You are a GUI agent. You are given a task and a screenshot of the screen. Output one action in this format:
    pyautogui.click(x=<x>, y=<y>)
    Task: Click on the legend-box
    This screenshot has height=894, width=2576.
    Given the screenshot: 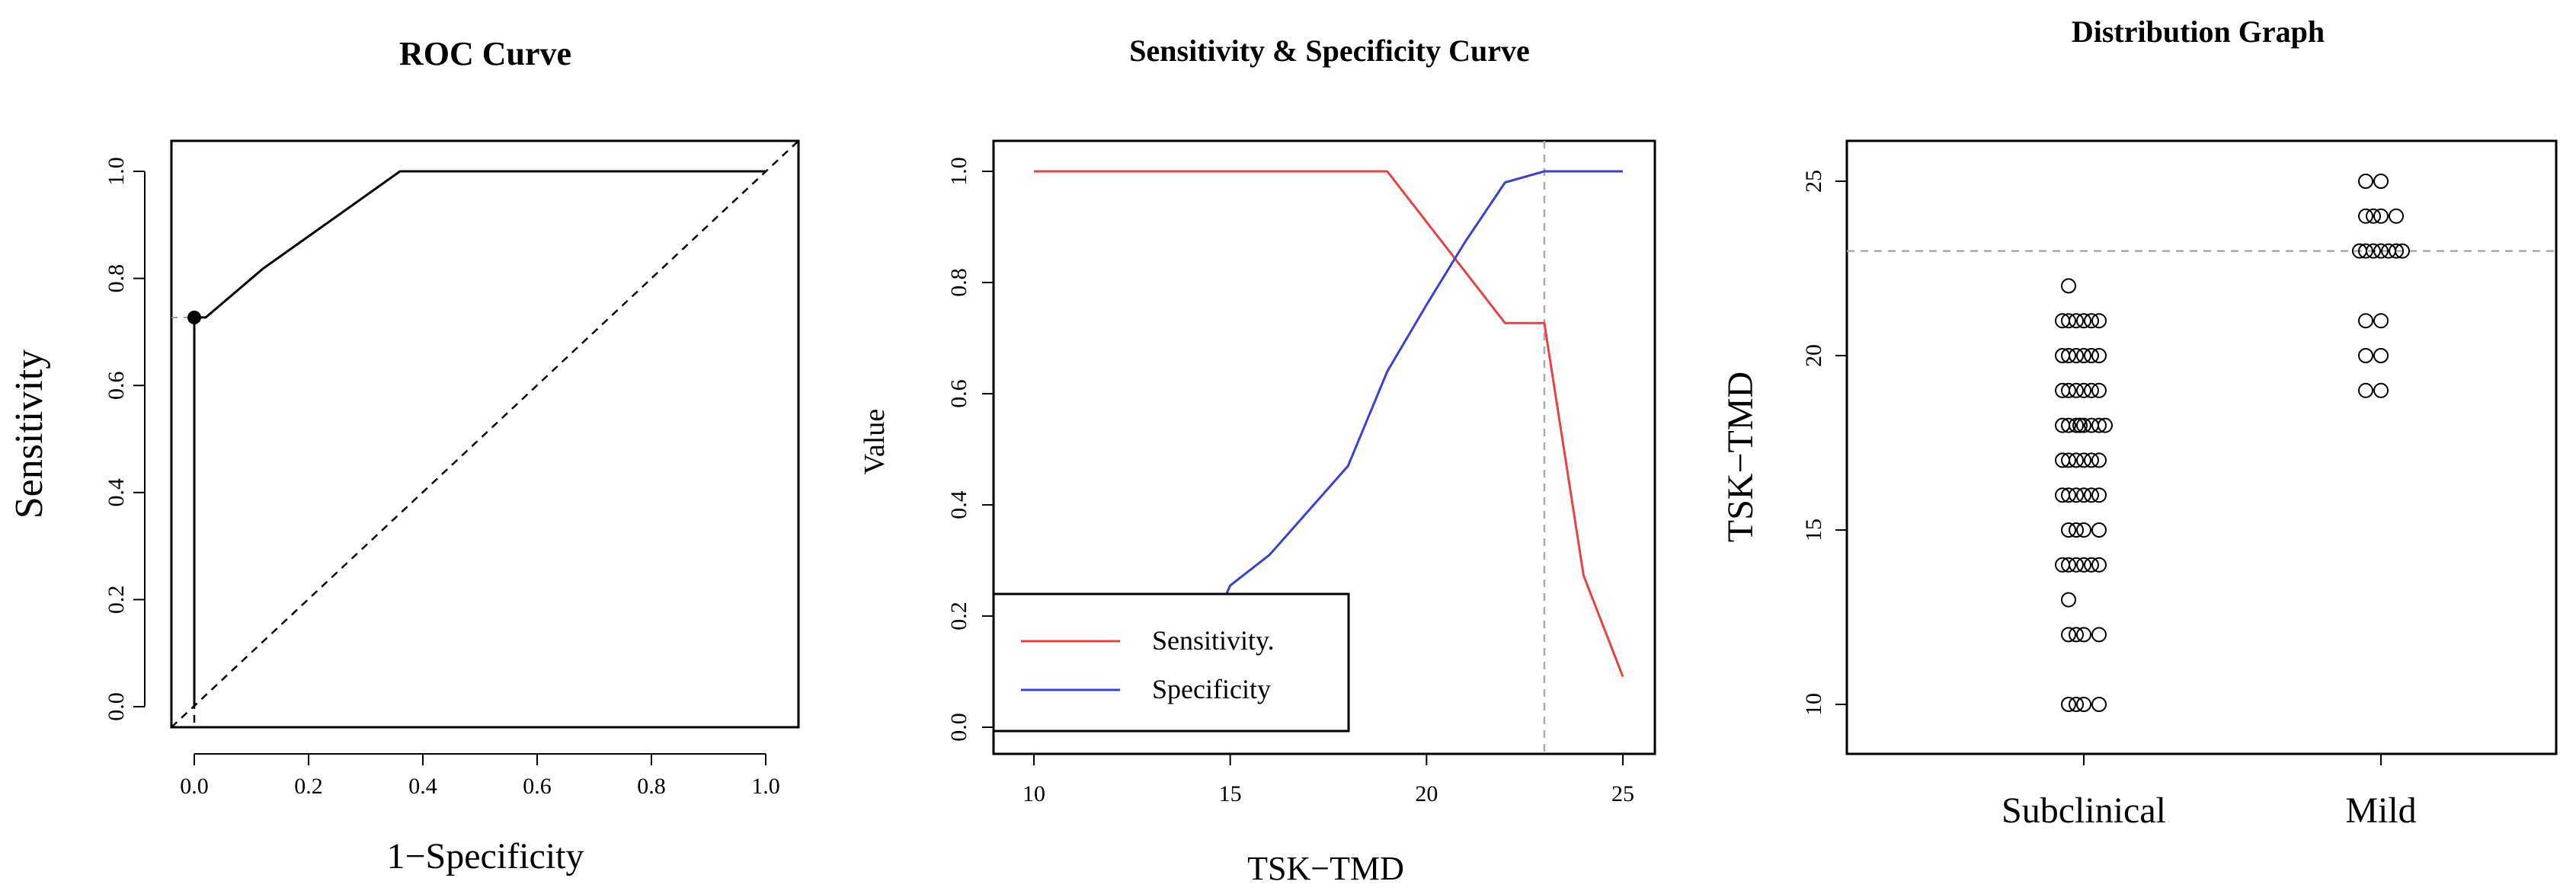 What is the action you would take?
    pyautogui.click(x=1171, y=662)
    